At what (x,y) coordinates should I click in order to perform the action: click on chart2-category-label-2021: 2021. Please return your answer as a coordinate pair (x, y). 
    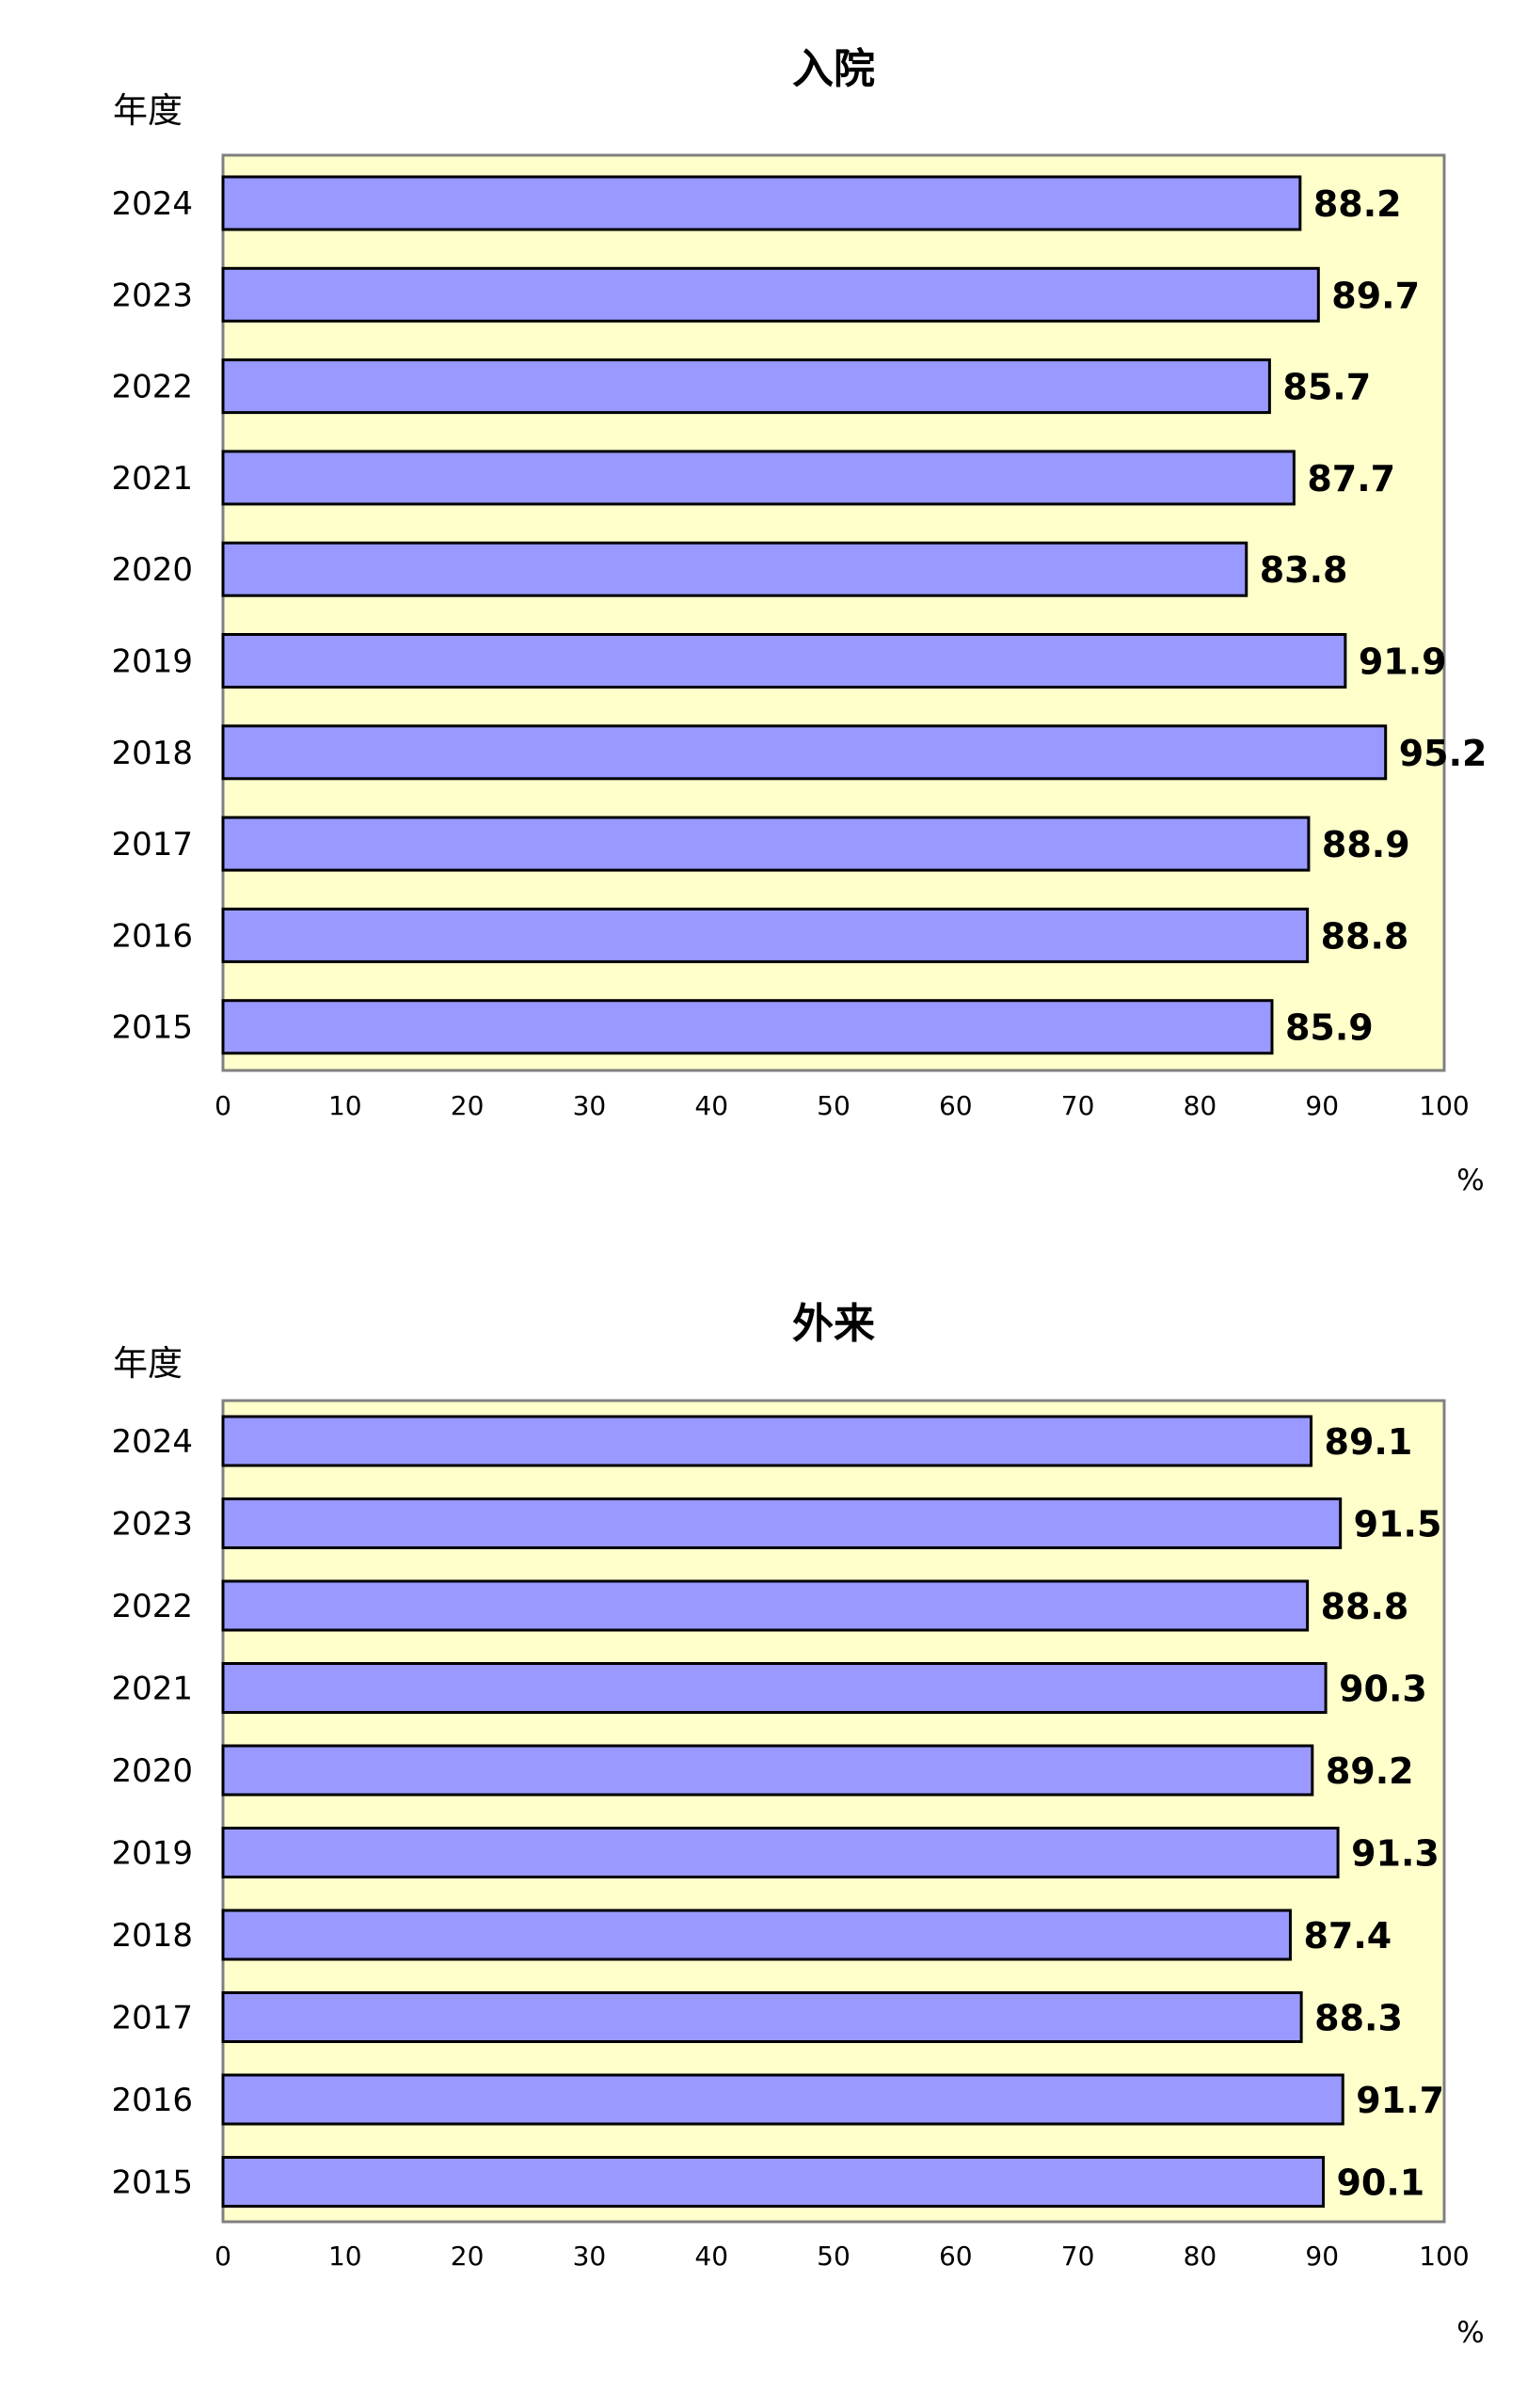
    Looking at the image, I should click on (152, 1690).